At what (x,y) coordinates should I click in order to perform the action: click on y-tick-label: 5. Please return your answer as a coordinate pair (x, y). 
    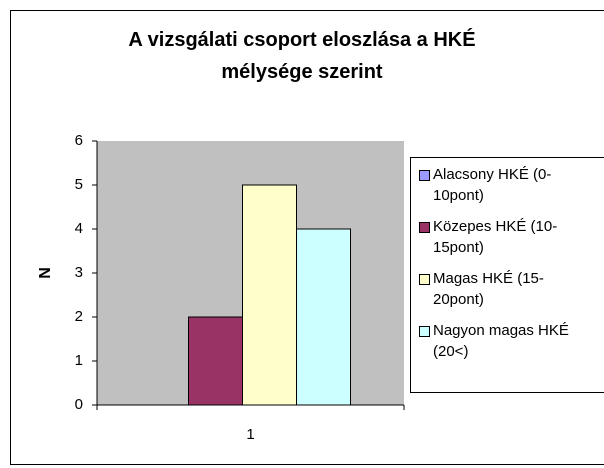
    Looking at the image, I should click on (79, 184).